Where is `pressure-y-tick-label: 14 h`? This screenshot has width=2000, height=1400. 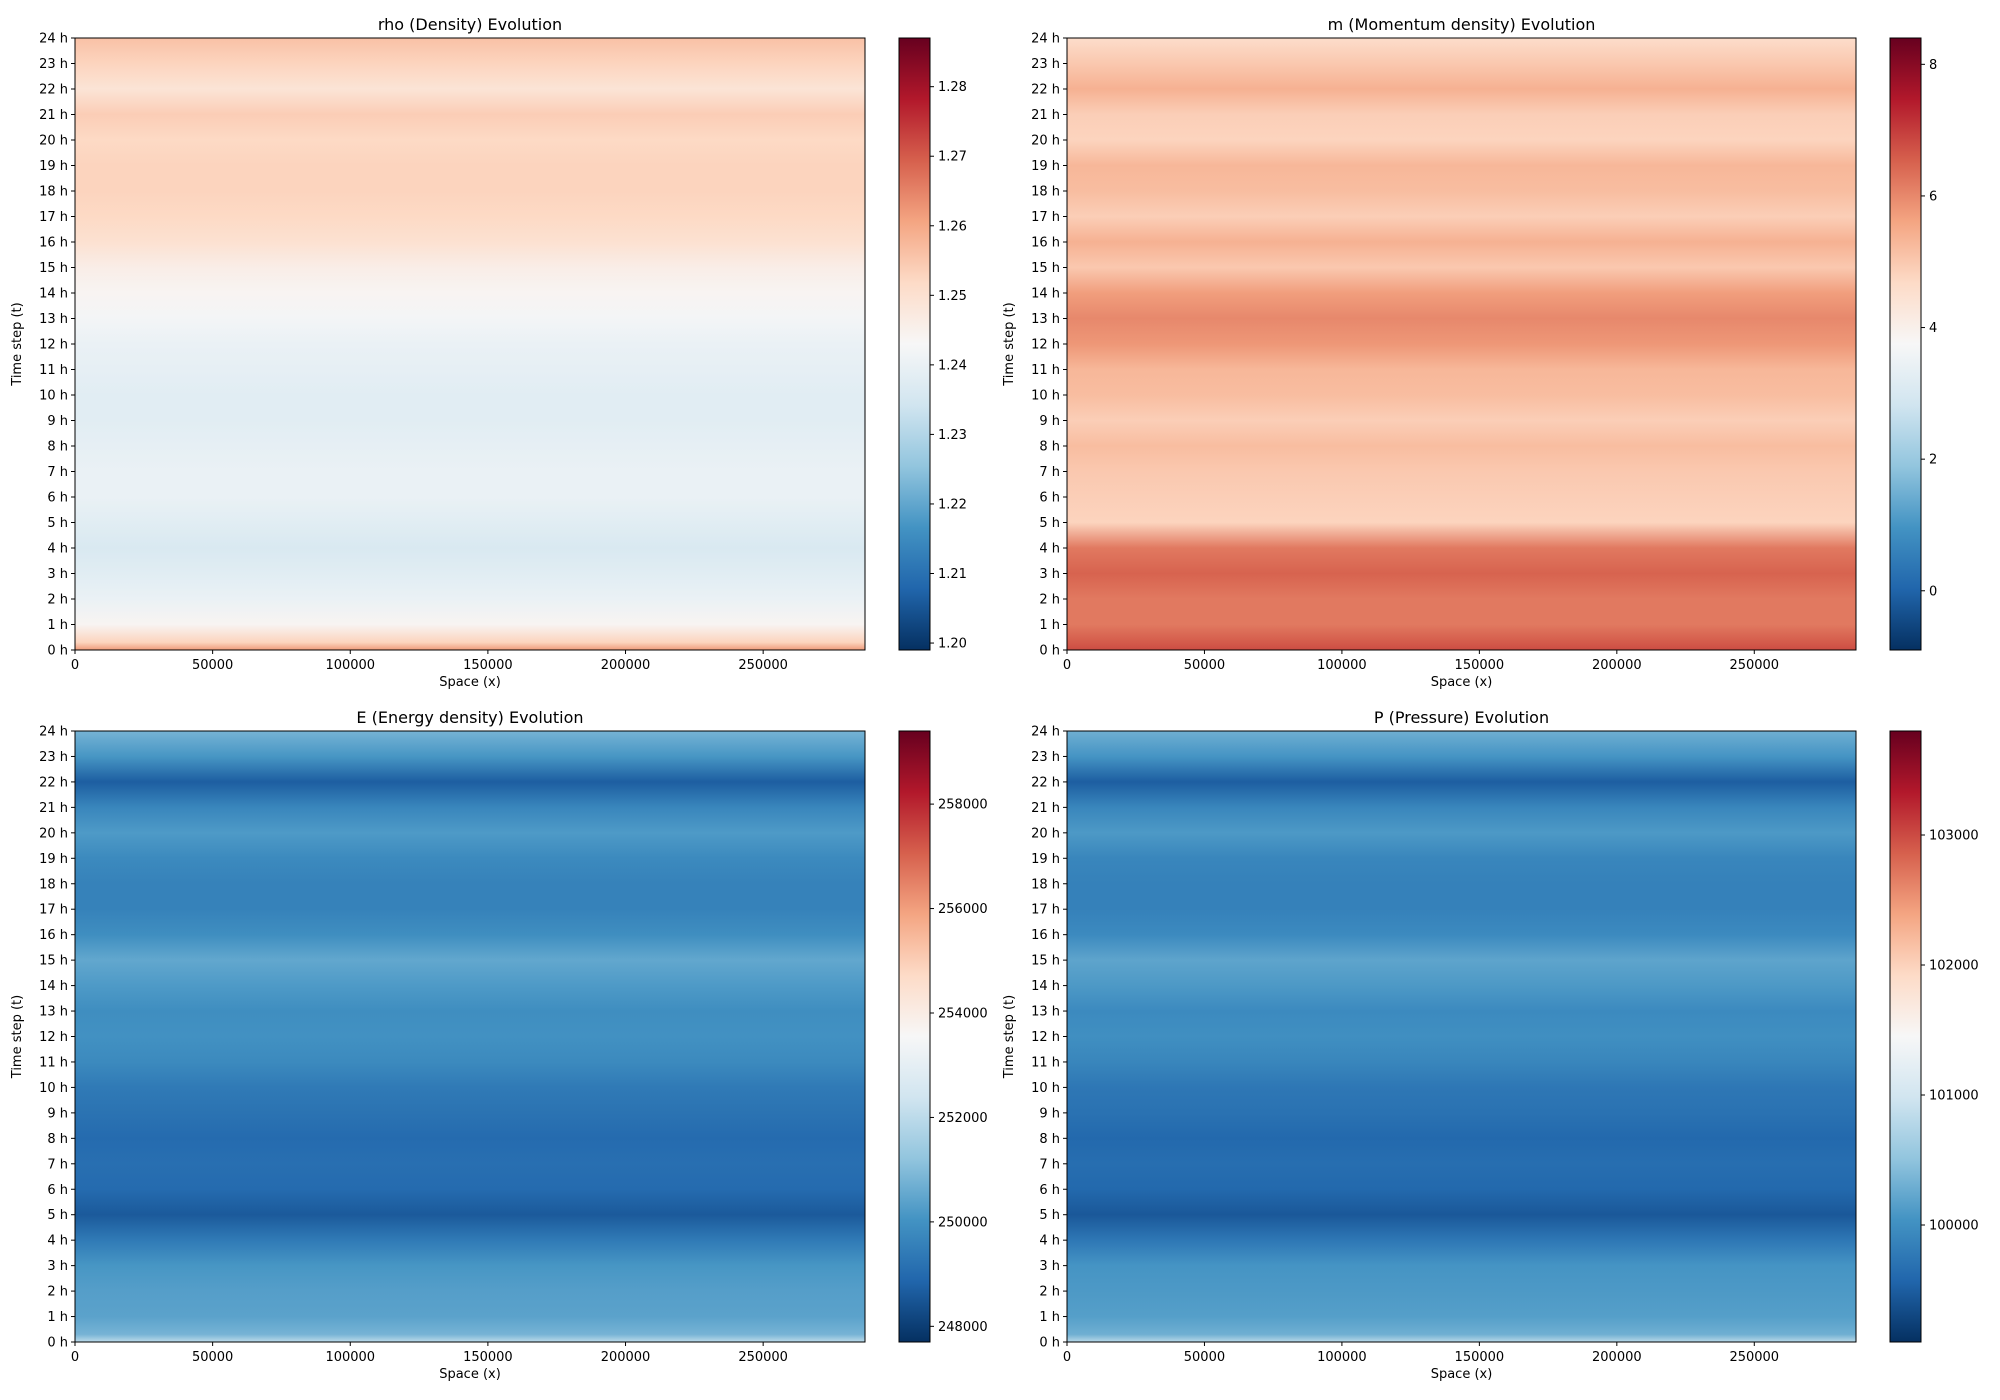
pressure-y-tick-label: 14 h is located at coordinates (1045, 986).